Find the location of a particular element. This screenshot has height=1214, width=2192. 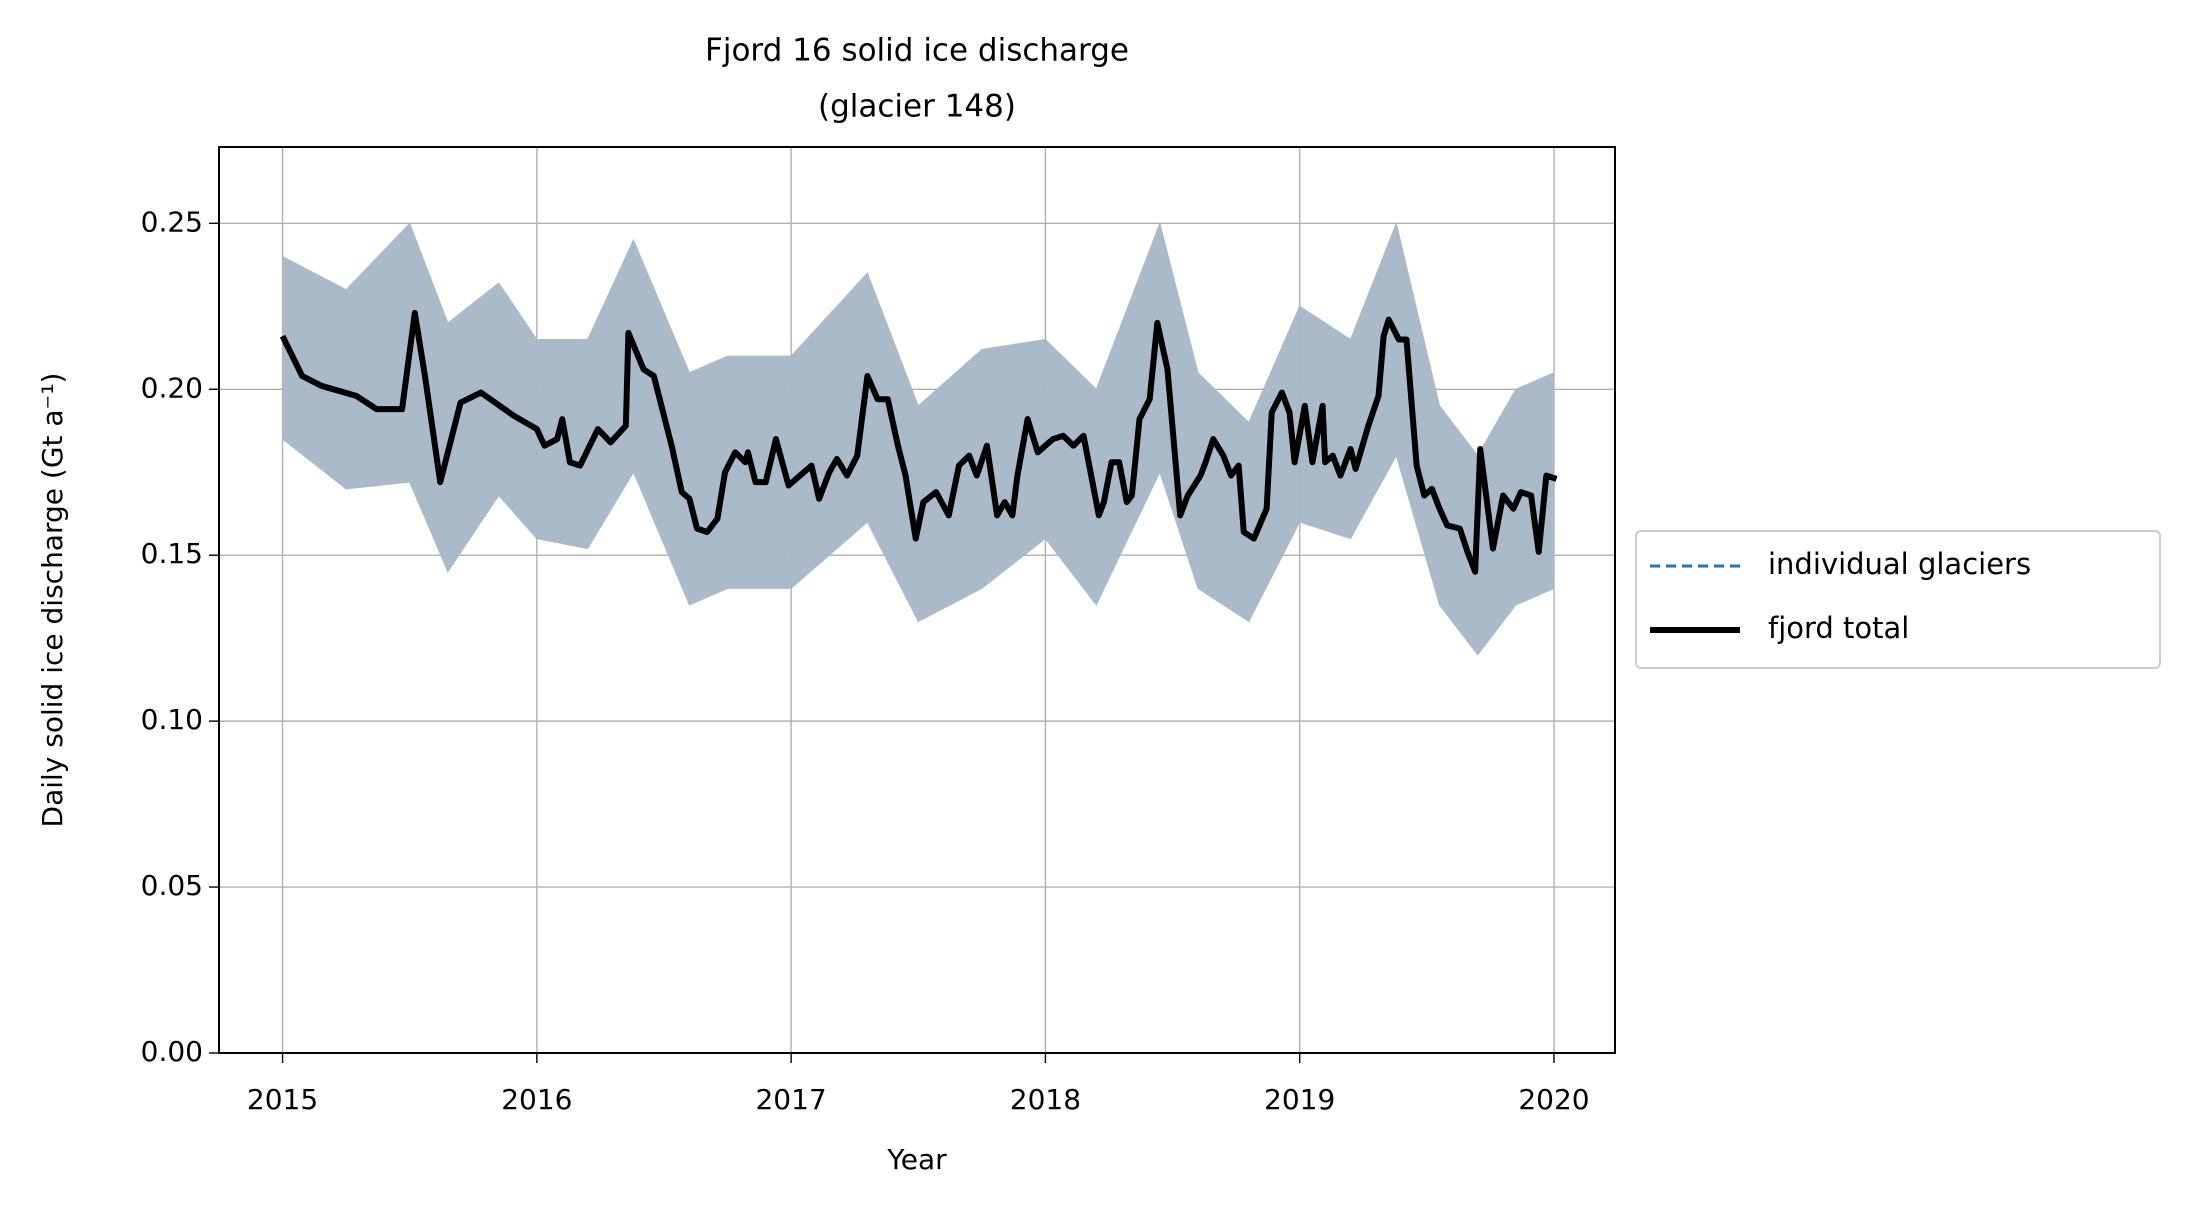

y-tick-label: 0.20 is located at coordinates (172, 387).